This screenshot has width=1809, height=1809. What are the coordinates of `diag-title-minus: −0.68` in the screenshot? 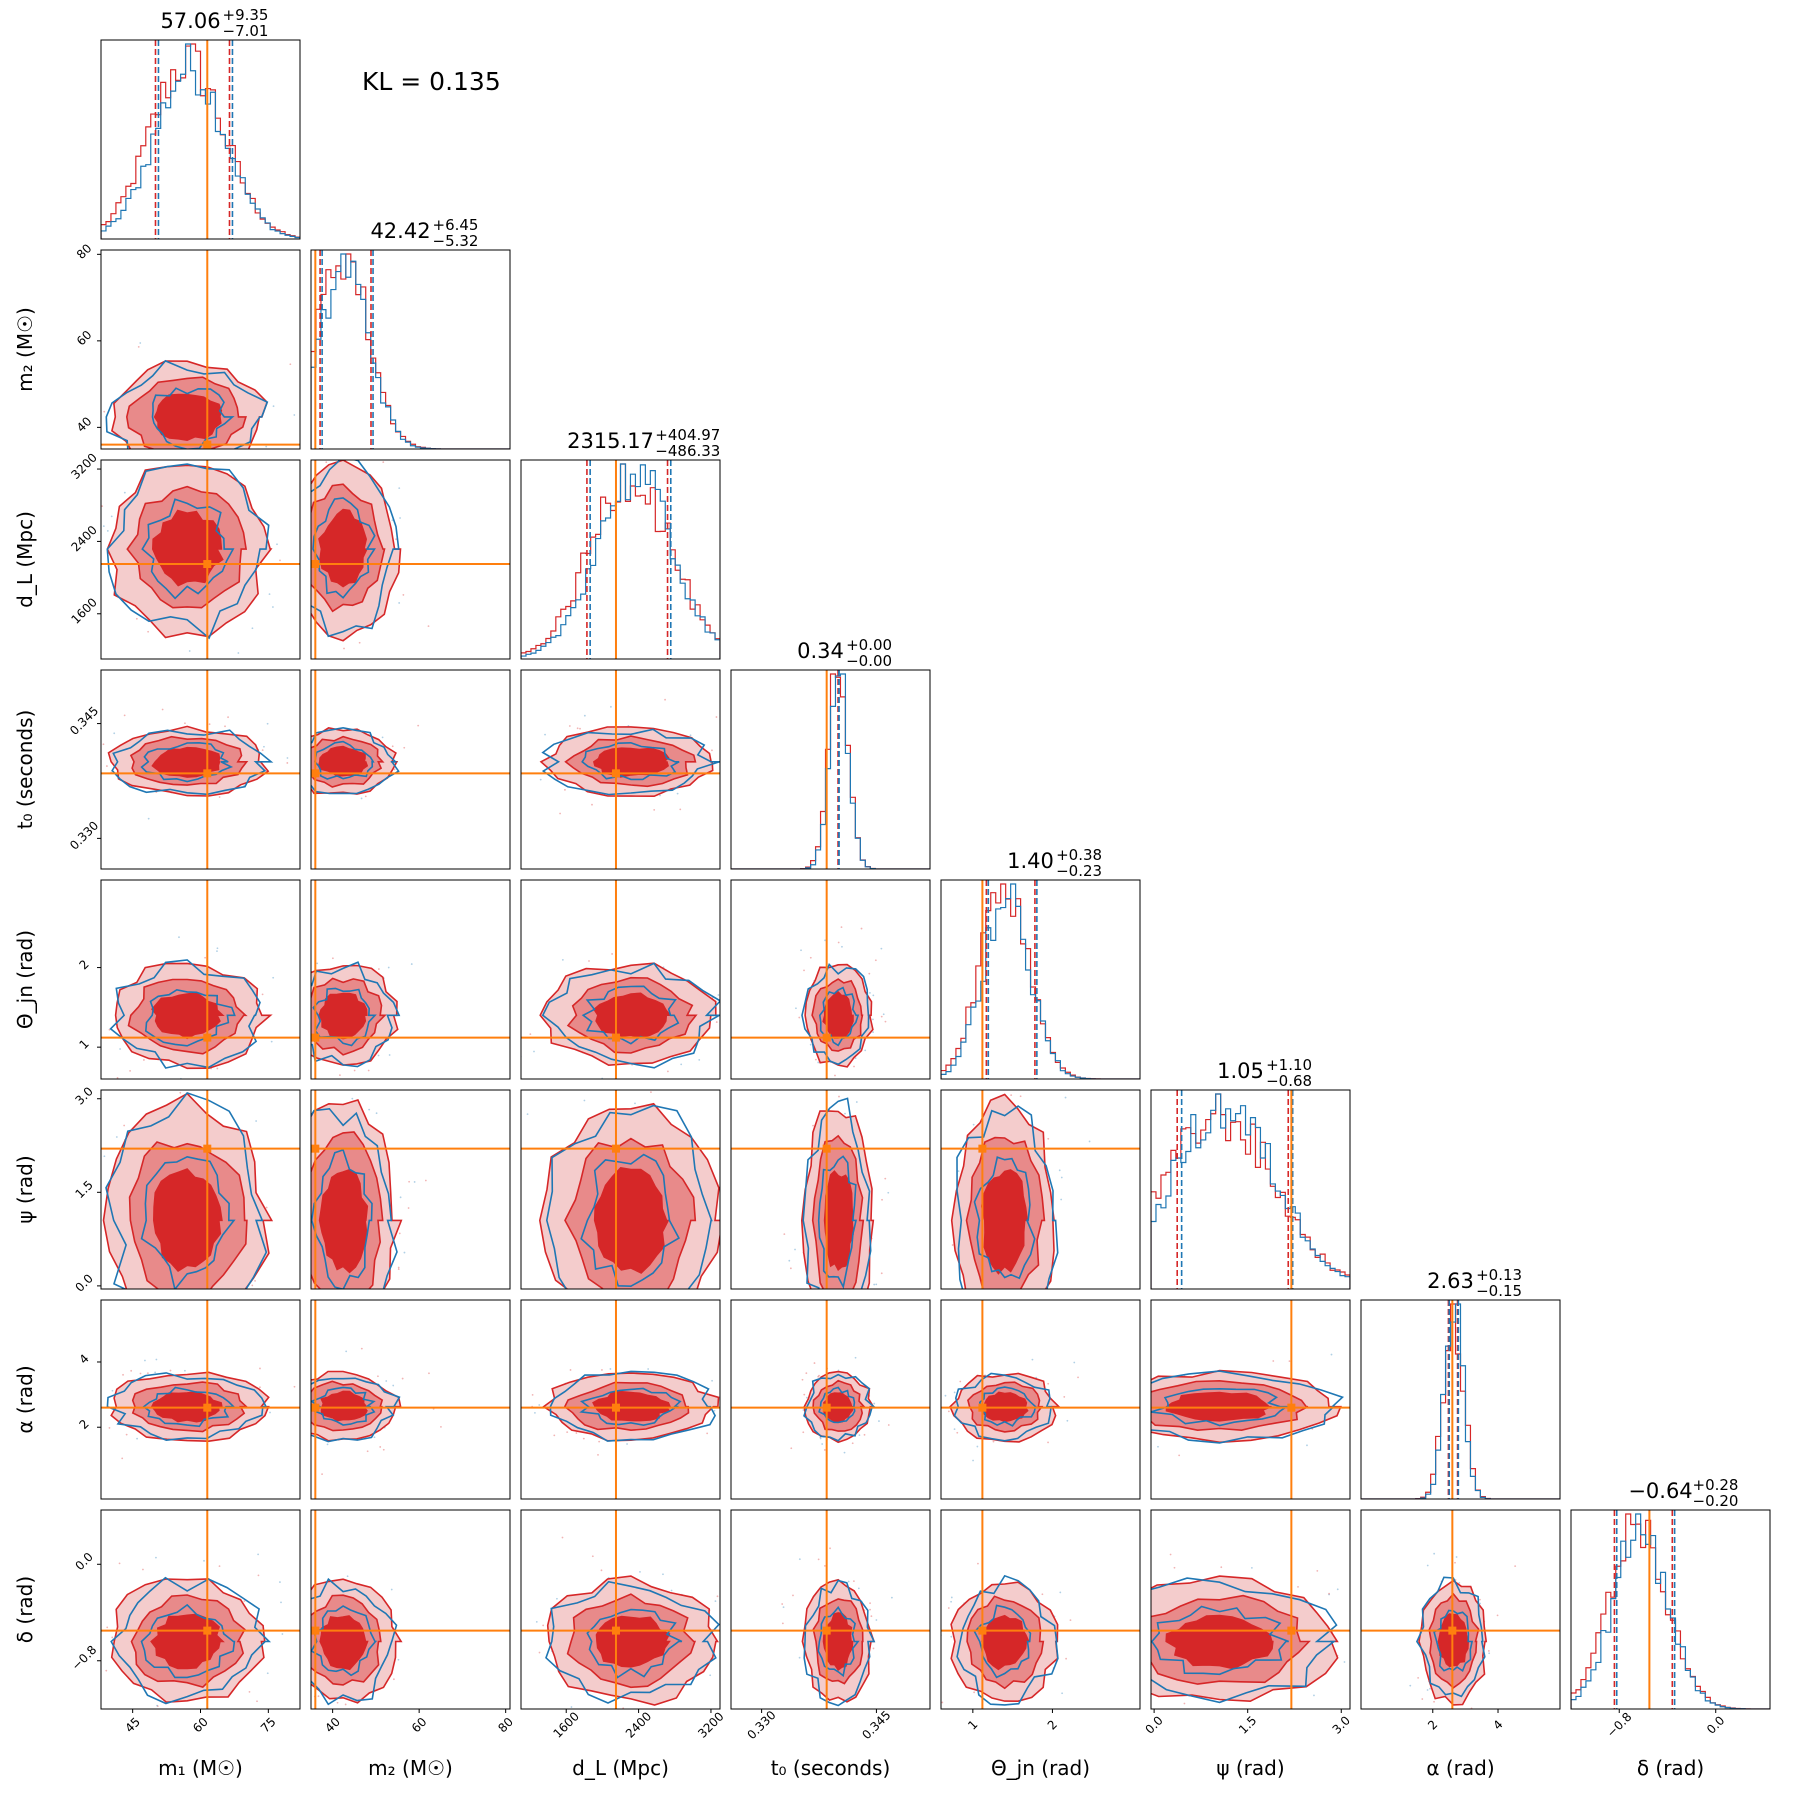 It's located at (1289, 1081).